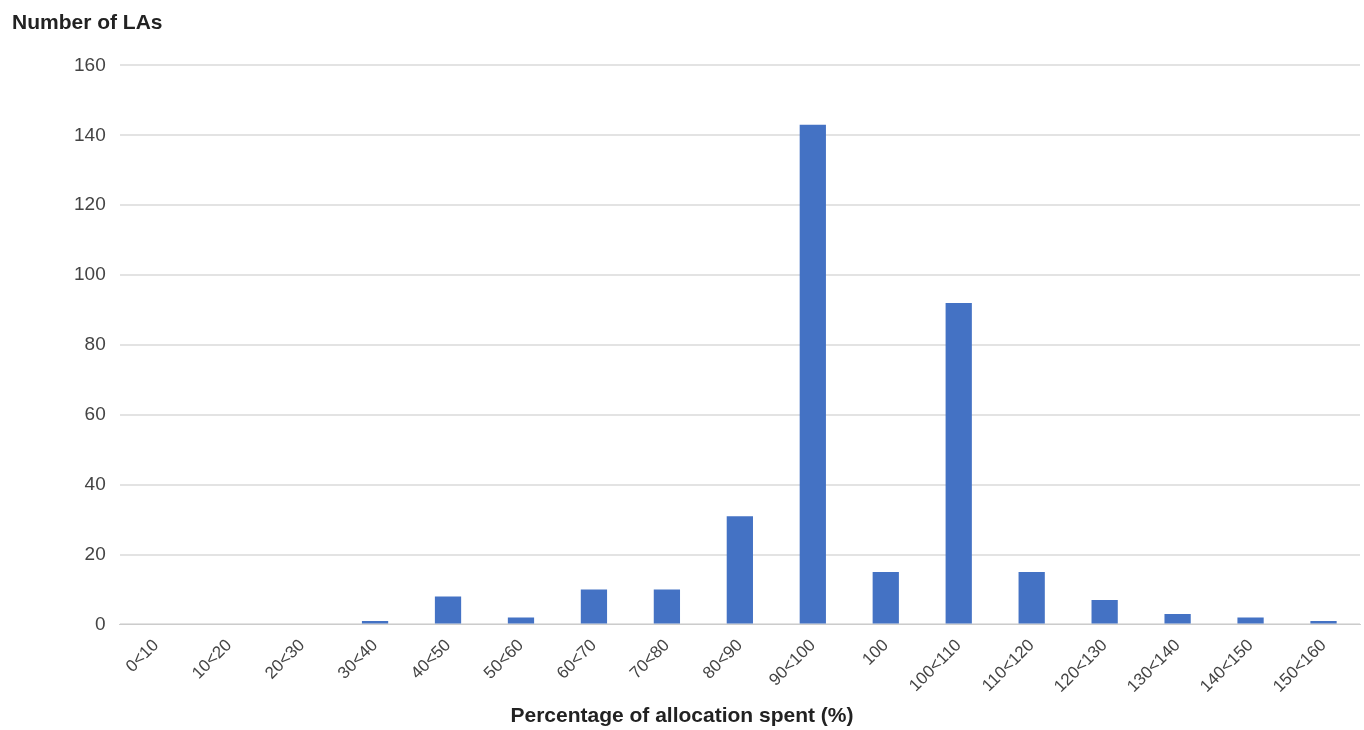  What do you see at coordinates (95, 553) in the screenshot?
I see `y-tick-label: 20` at bounding box center [95, 553].